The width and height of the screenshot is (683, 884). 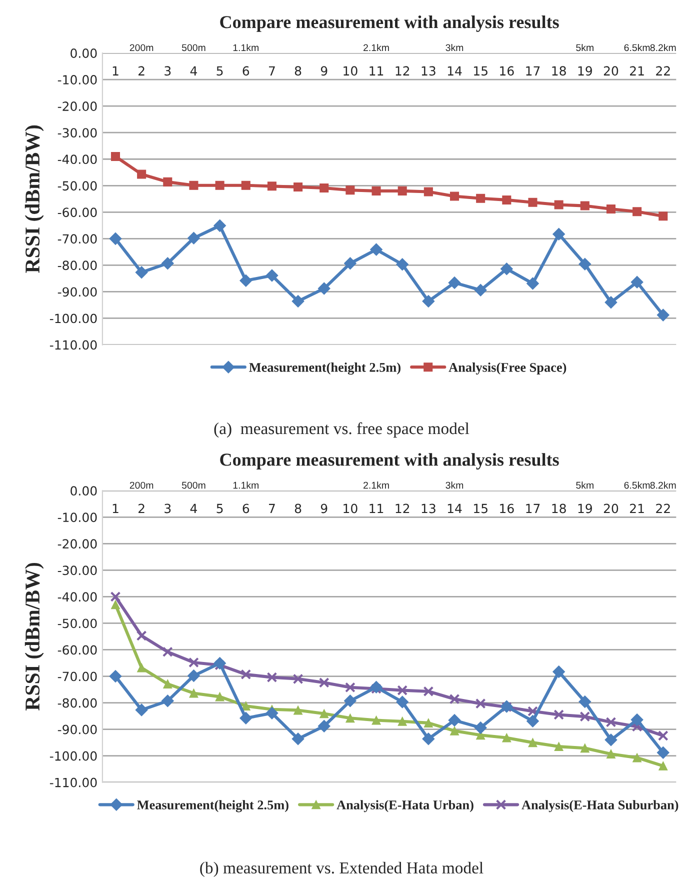 What do you see at coordinates (600, 806) in the screenshot?
I see `legend-label: Analysis(E-Hata Suburban)` at bounding box center [600, 806].